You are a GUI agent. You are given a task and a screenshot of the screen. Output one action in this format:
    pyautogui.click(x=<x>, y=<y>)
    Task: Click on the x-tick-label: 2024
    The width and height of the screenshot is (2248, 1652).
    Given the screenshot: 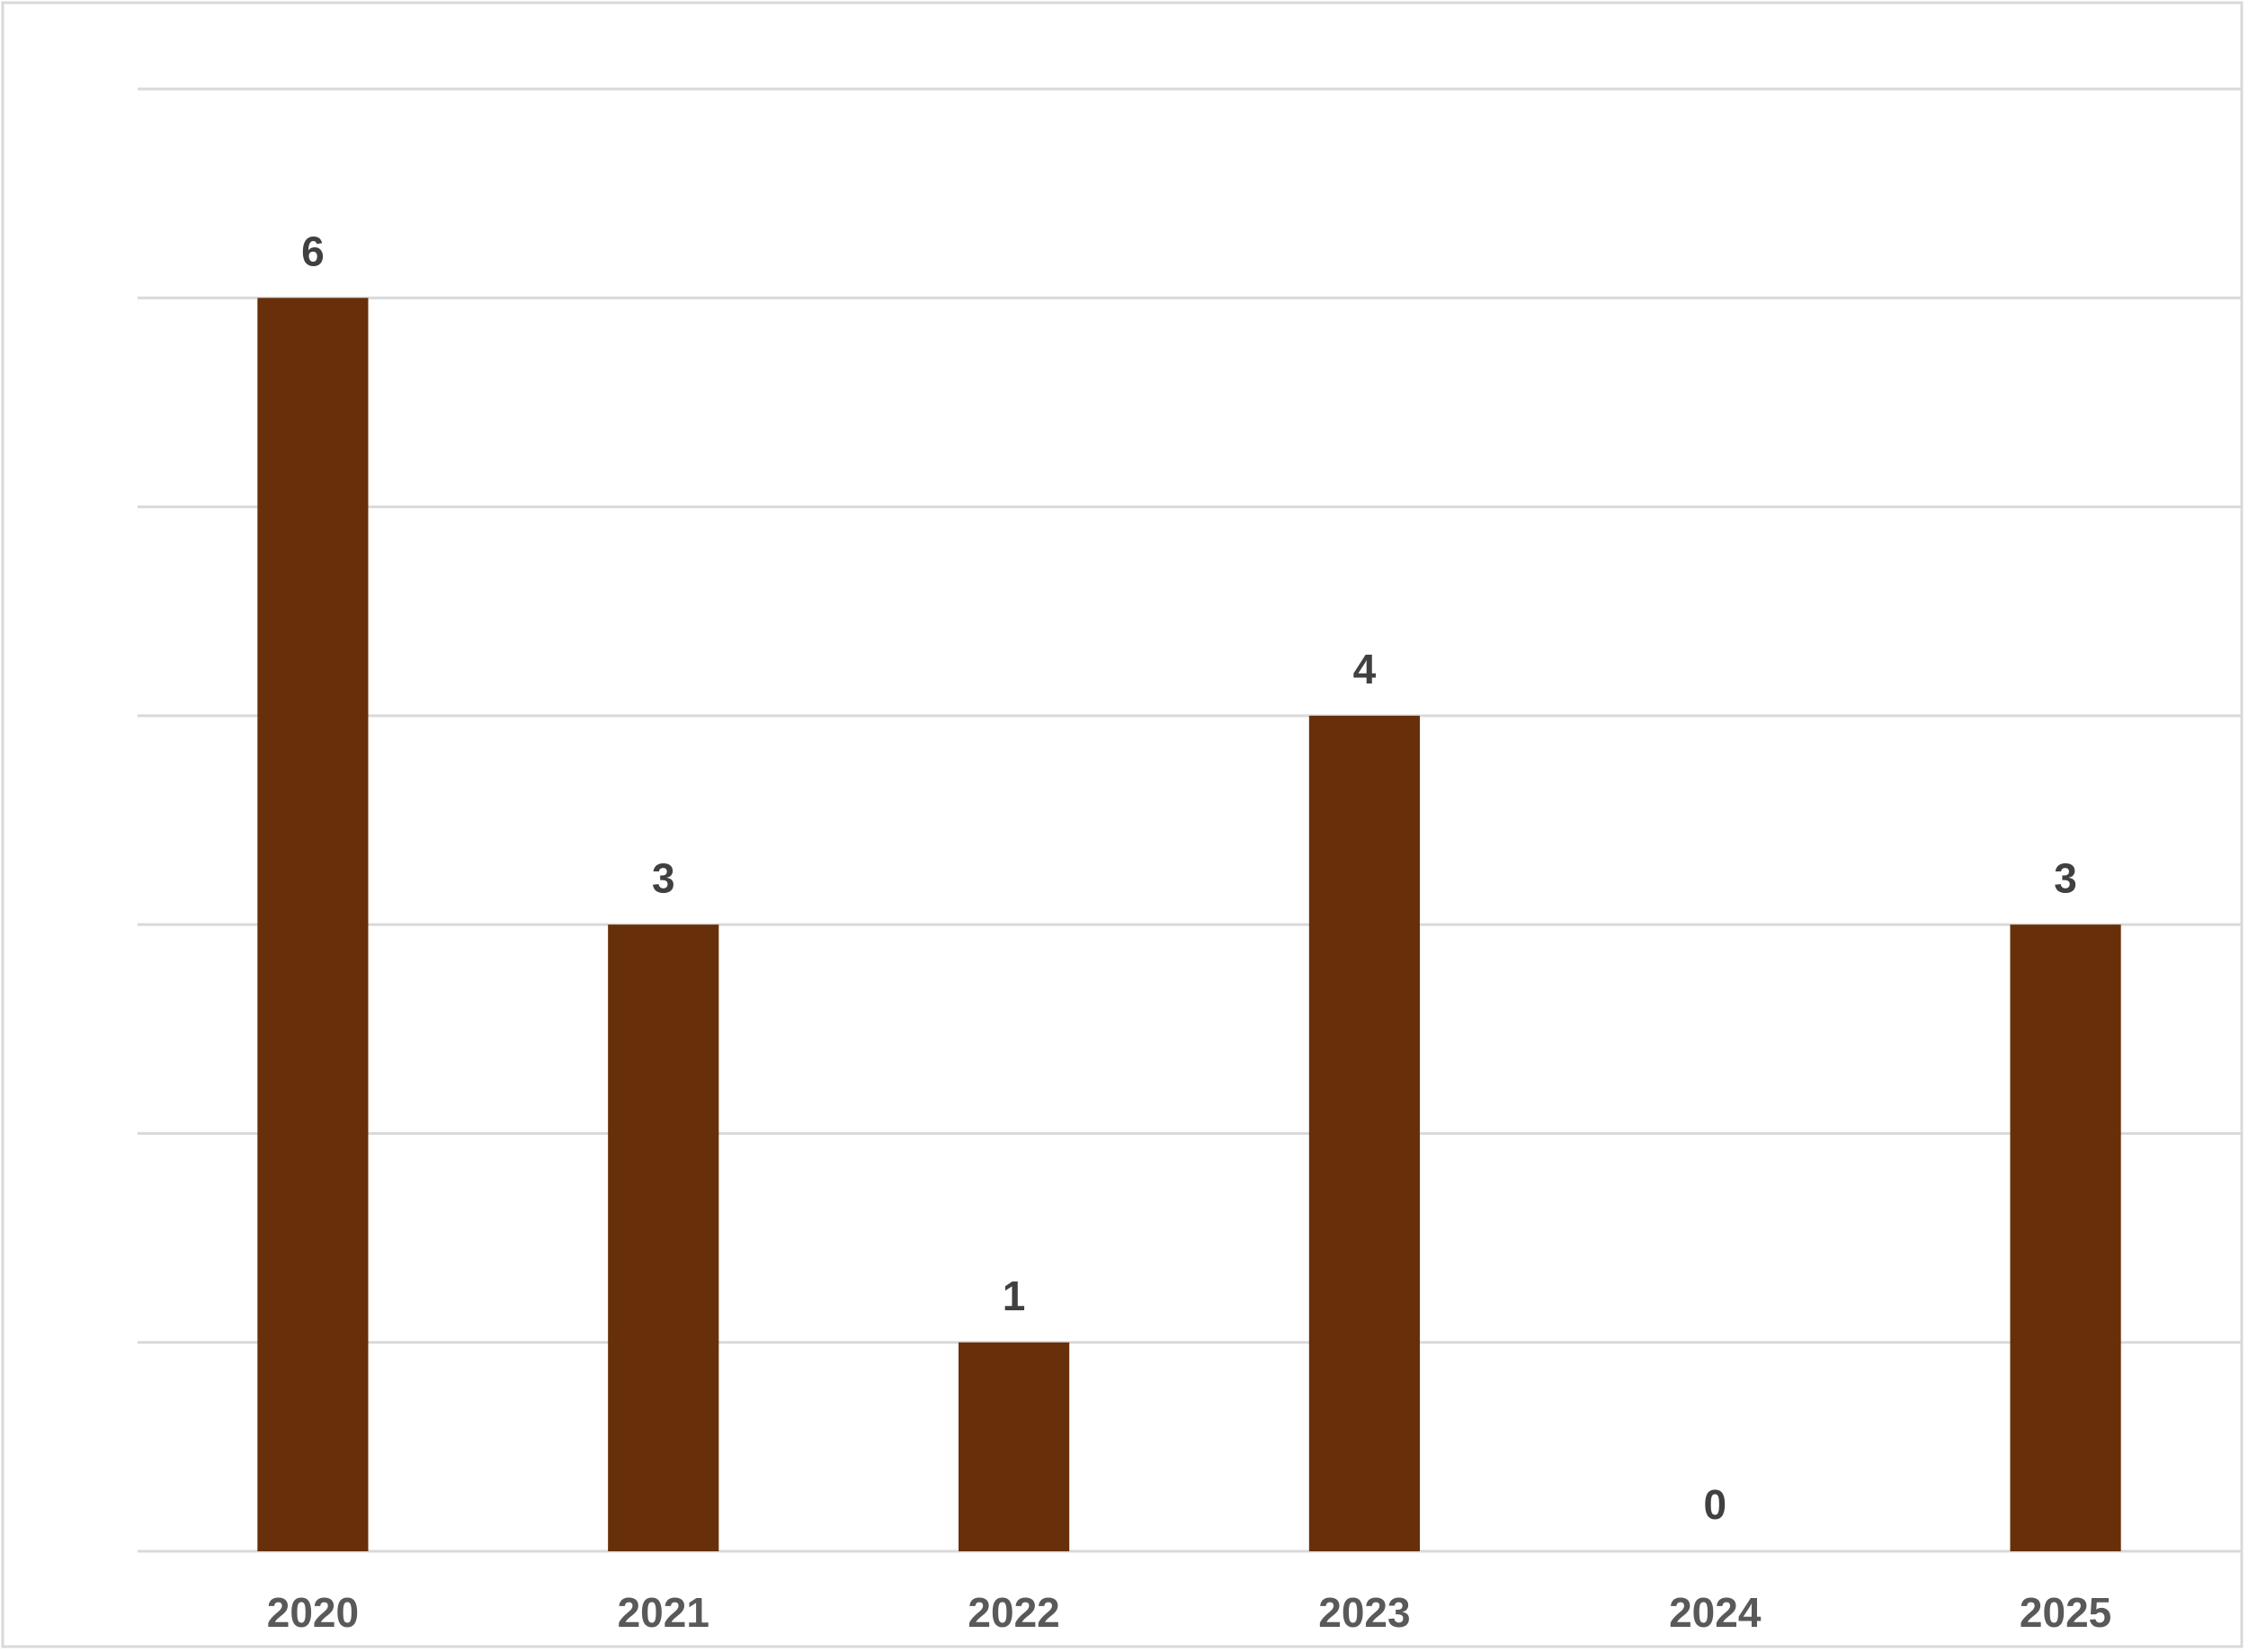 What is the action you would take?
    pyautogui.click(x=1715, y=1612)
    